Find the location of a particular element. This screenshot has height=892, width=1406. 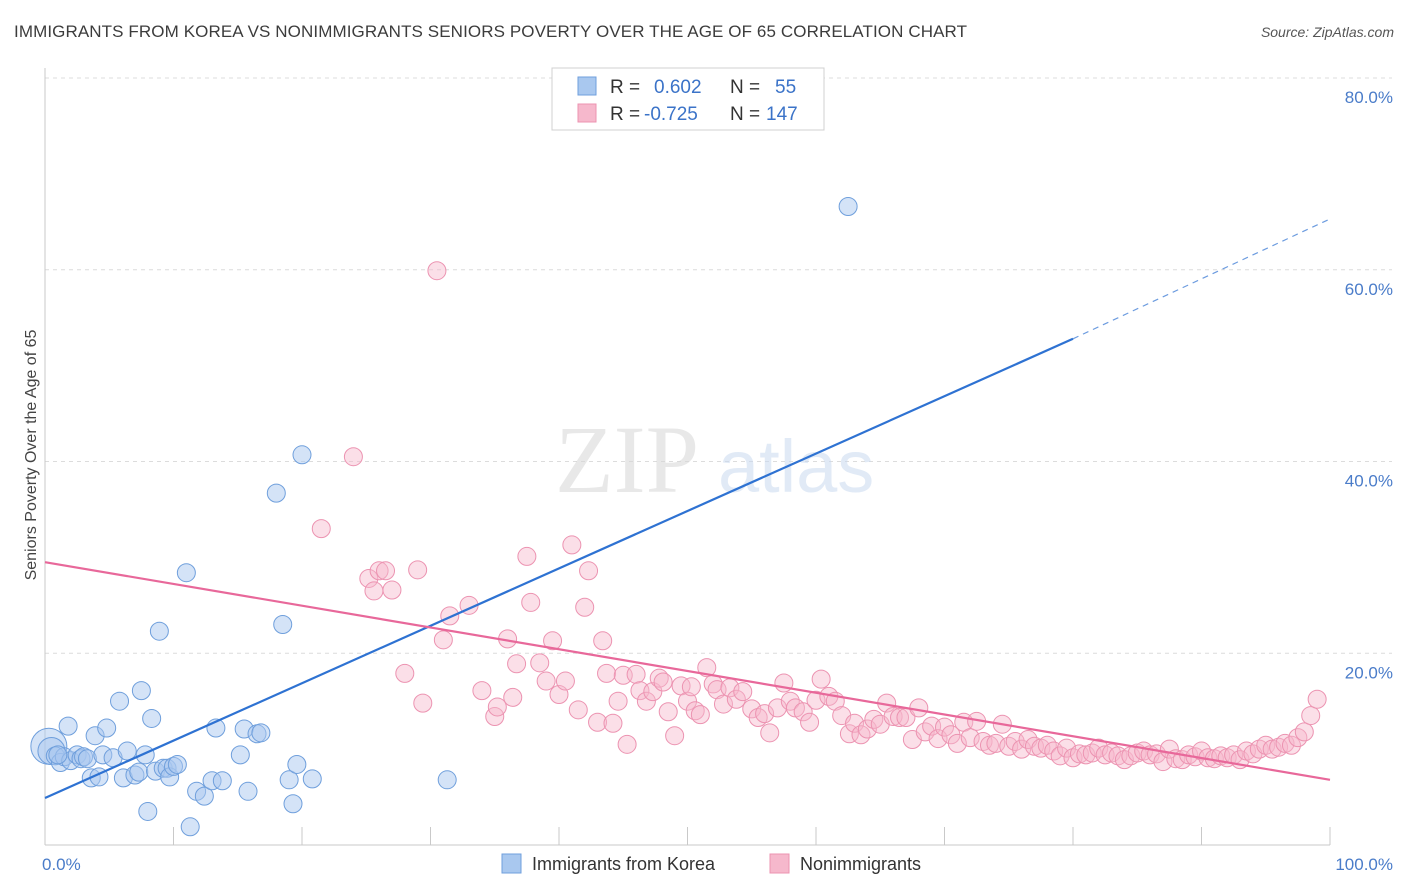

legend-r-value-korea: 0.602 is located at coordinates (678, 87).